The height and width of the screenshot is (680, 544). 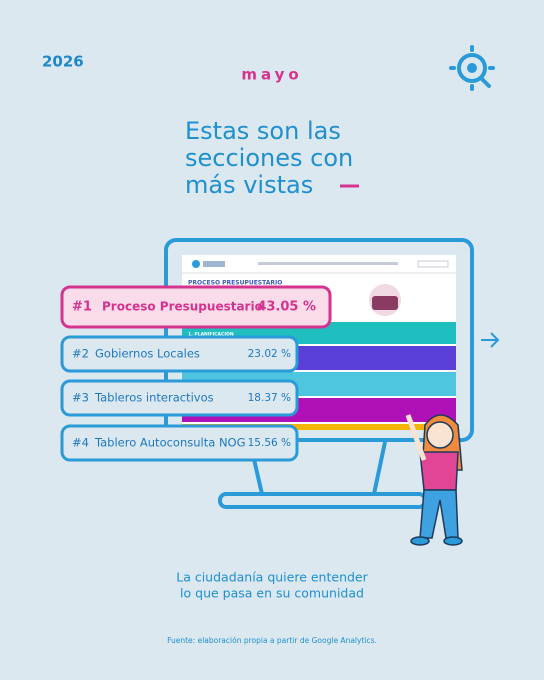 I want to click on month: mayo, so click(x=271, y=75).